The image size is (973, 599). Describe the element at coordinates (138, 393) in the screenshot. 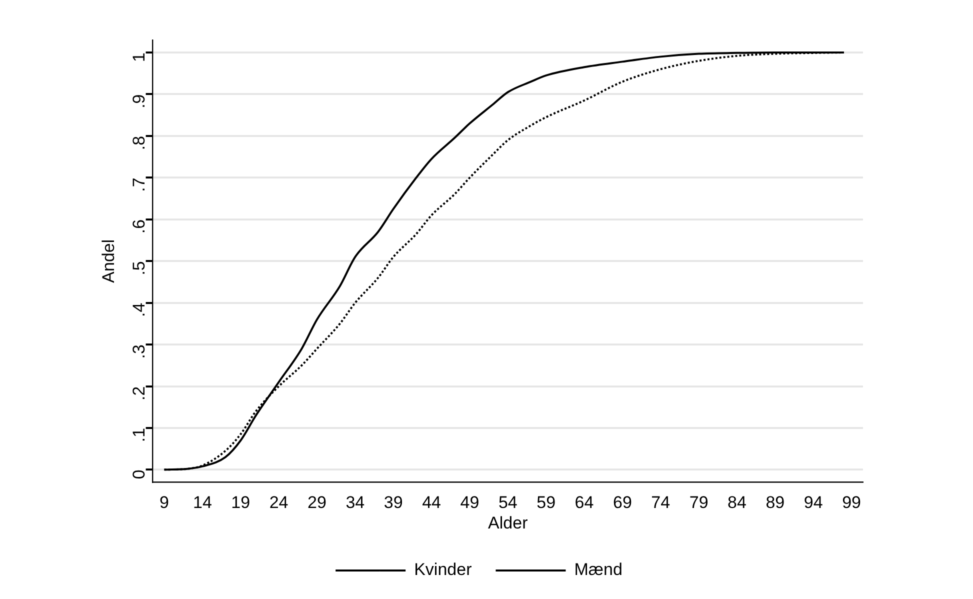

I see `y-tick-label: .2` at that location.